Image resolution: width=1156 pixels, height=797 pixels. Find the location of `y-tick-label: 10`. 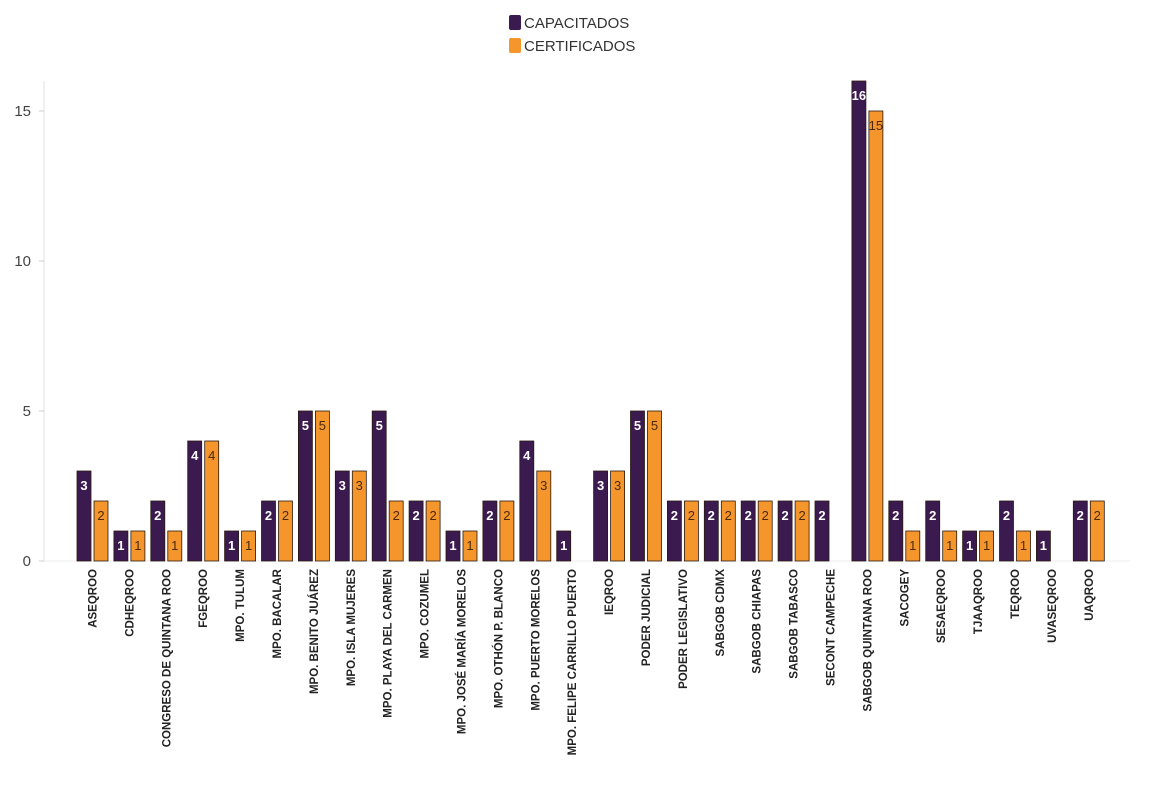

y-tick-label: 10 is located at coordinates (22, 261).